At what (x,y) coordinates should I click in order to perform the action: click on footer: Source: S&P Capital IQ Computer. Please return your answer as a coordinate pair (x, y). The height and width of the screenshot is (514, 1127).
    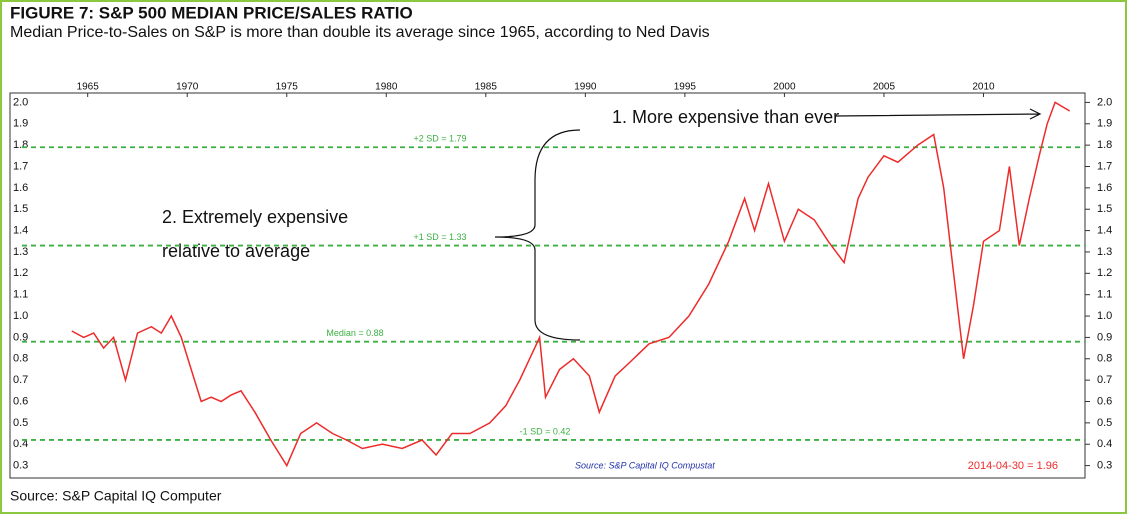
    Looking at the image, I should click on (116, 496).